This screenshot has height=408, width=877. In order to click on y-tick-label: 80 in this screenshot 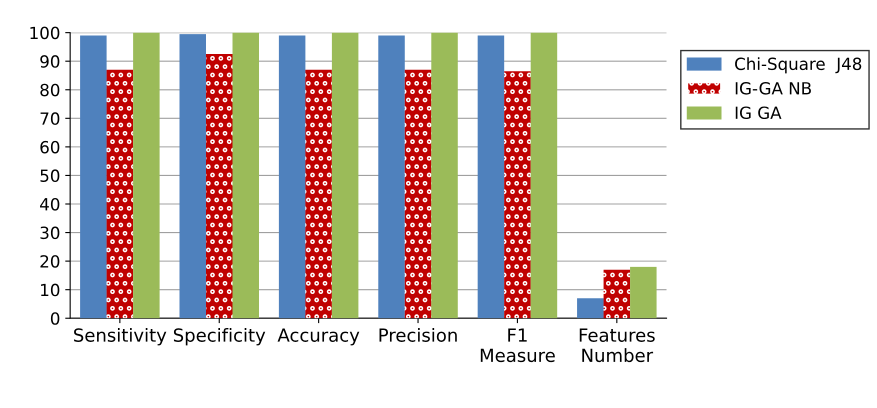, I will do `click(50, 90)`.